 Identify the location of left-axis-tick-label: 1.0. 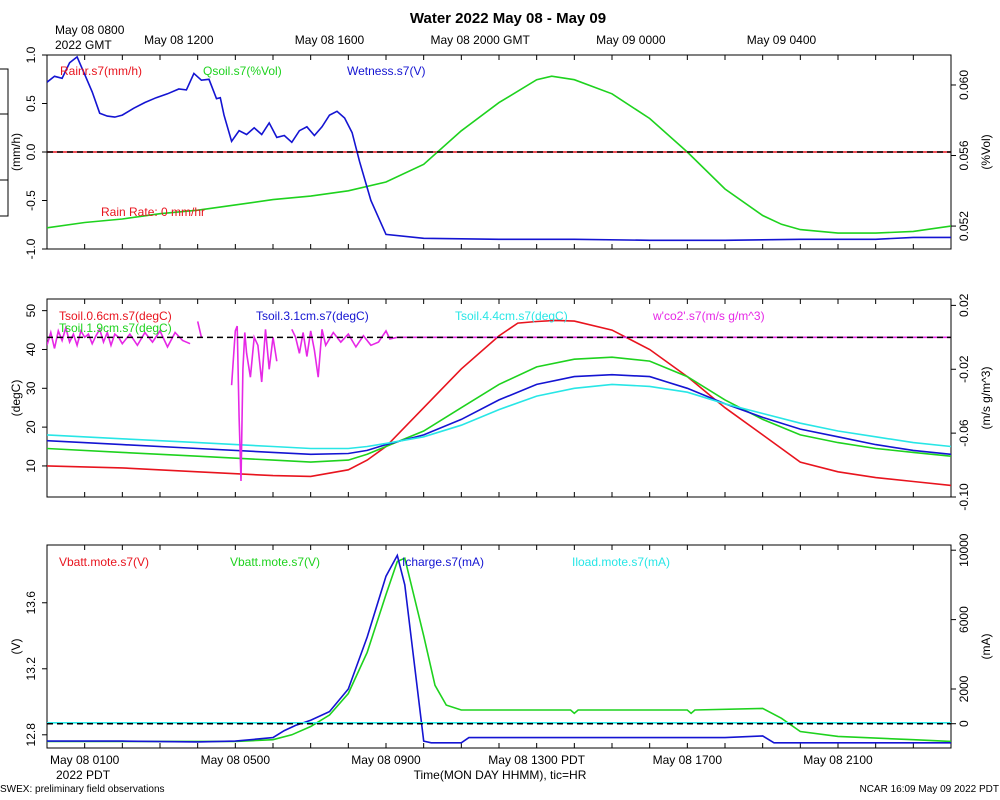
(31, 54).